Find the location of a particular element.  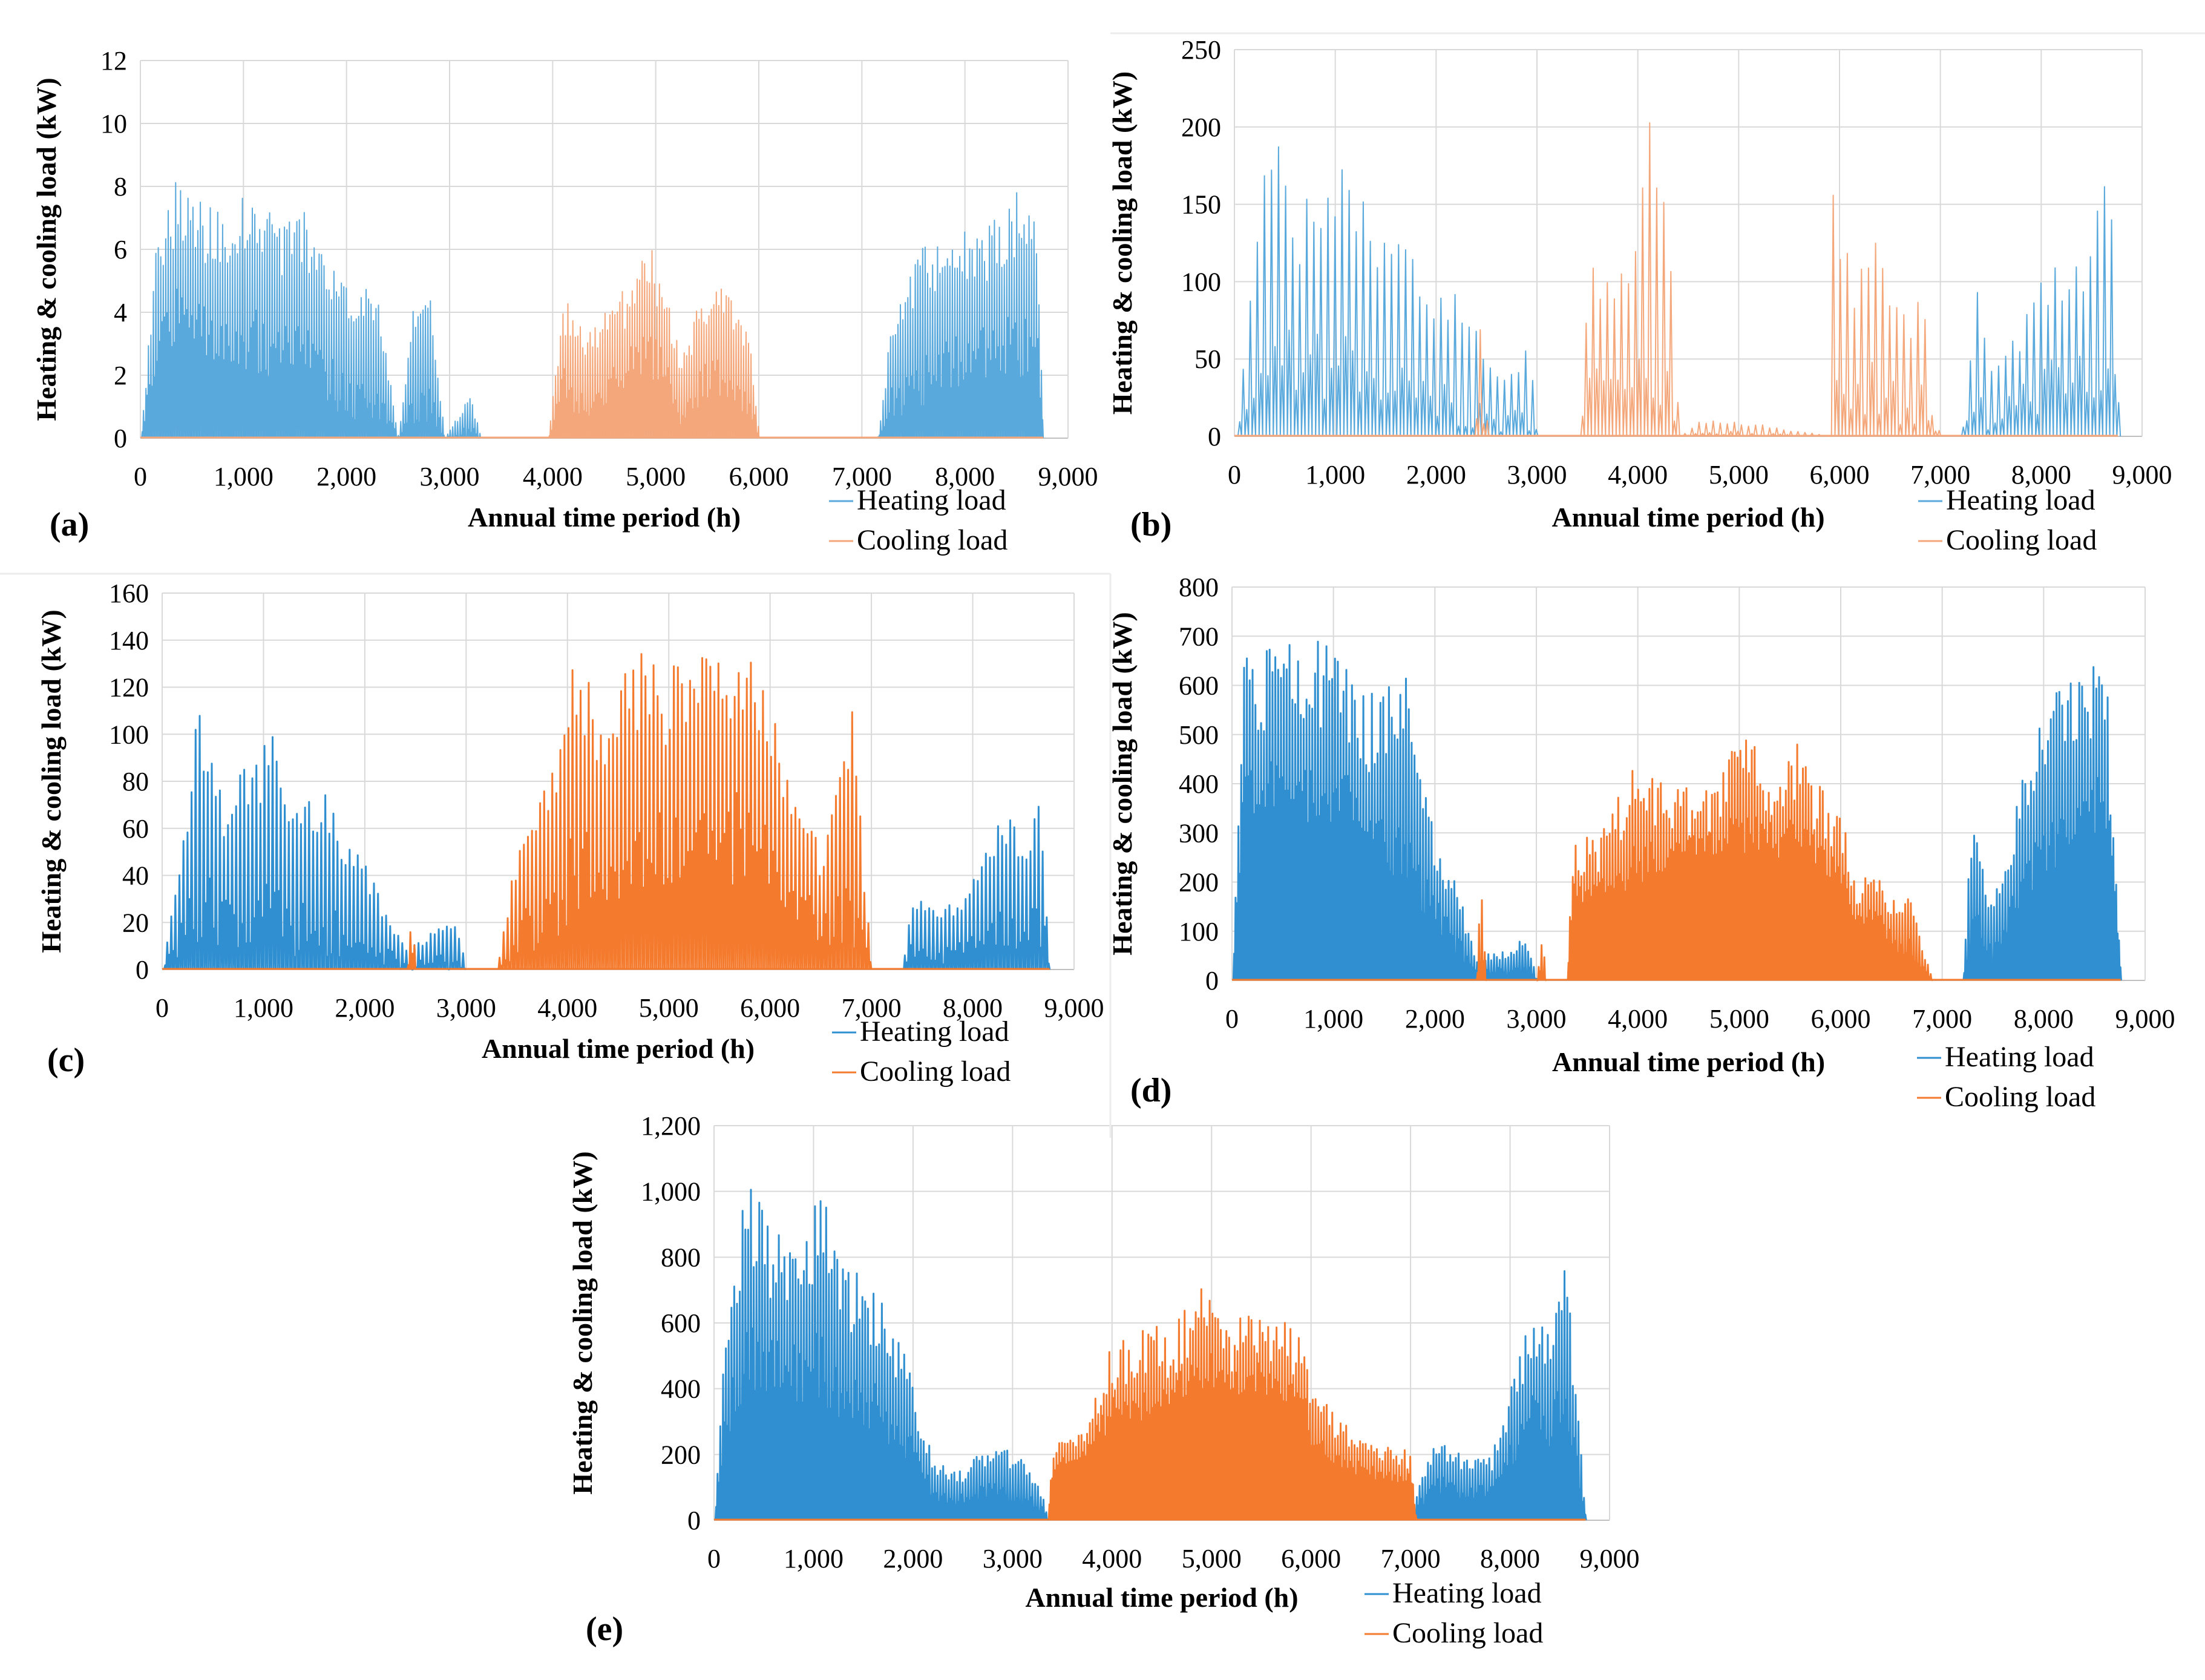

y-tick-label: 80 is located at coordinates (135, 781).